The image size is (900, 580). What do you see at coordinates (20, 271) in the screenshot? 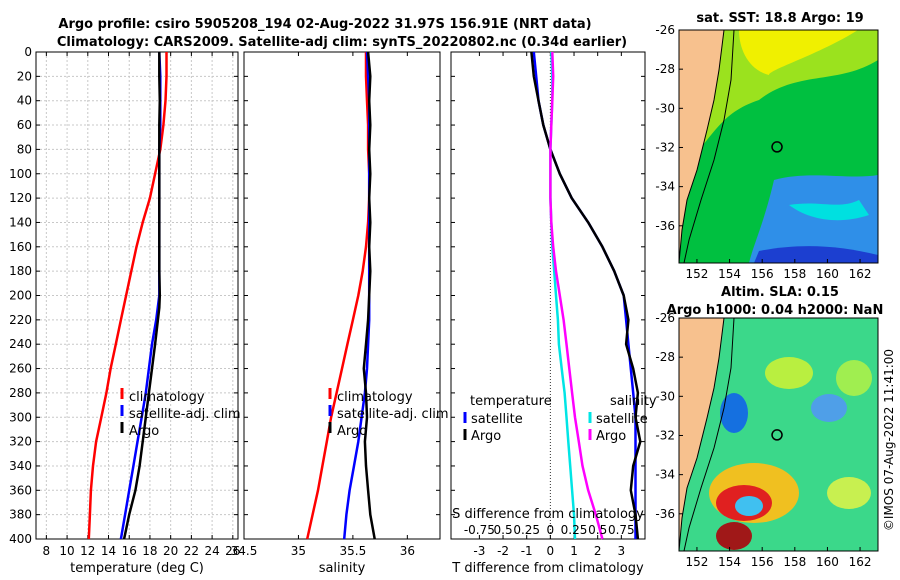
I see `ytick-label-9: 180` at bounding box center [20, 271].